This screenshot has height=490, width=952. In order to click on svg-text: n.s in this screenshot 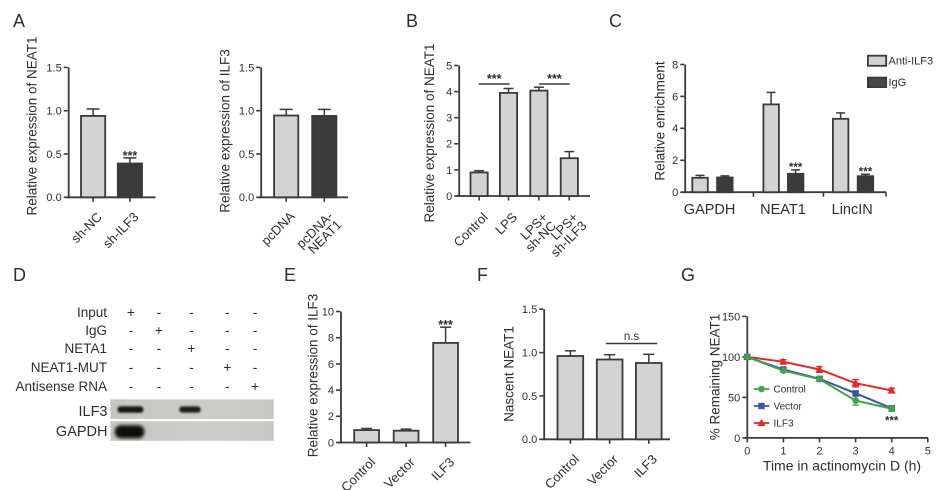, I will do `click(632, 337)`.